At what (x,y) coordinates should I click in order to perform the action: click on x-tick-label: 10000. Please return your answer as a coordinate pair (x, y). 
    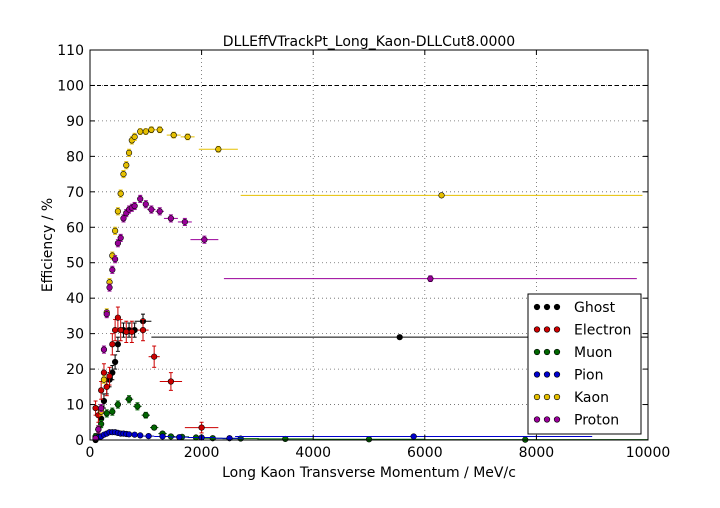
    Looking at the image, I should click on (648, 453).